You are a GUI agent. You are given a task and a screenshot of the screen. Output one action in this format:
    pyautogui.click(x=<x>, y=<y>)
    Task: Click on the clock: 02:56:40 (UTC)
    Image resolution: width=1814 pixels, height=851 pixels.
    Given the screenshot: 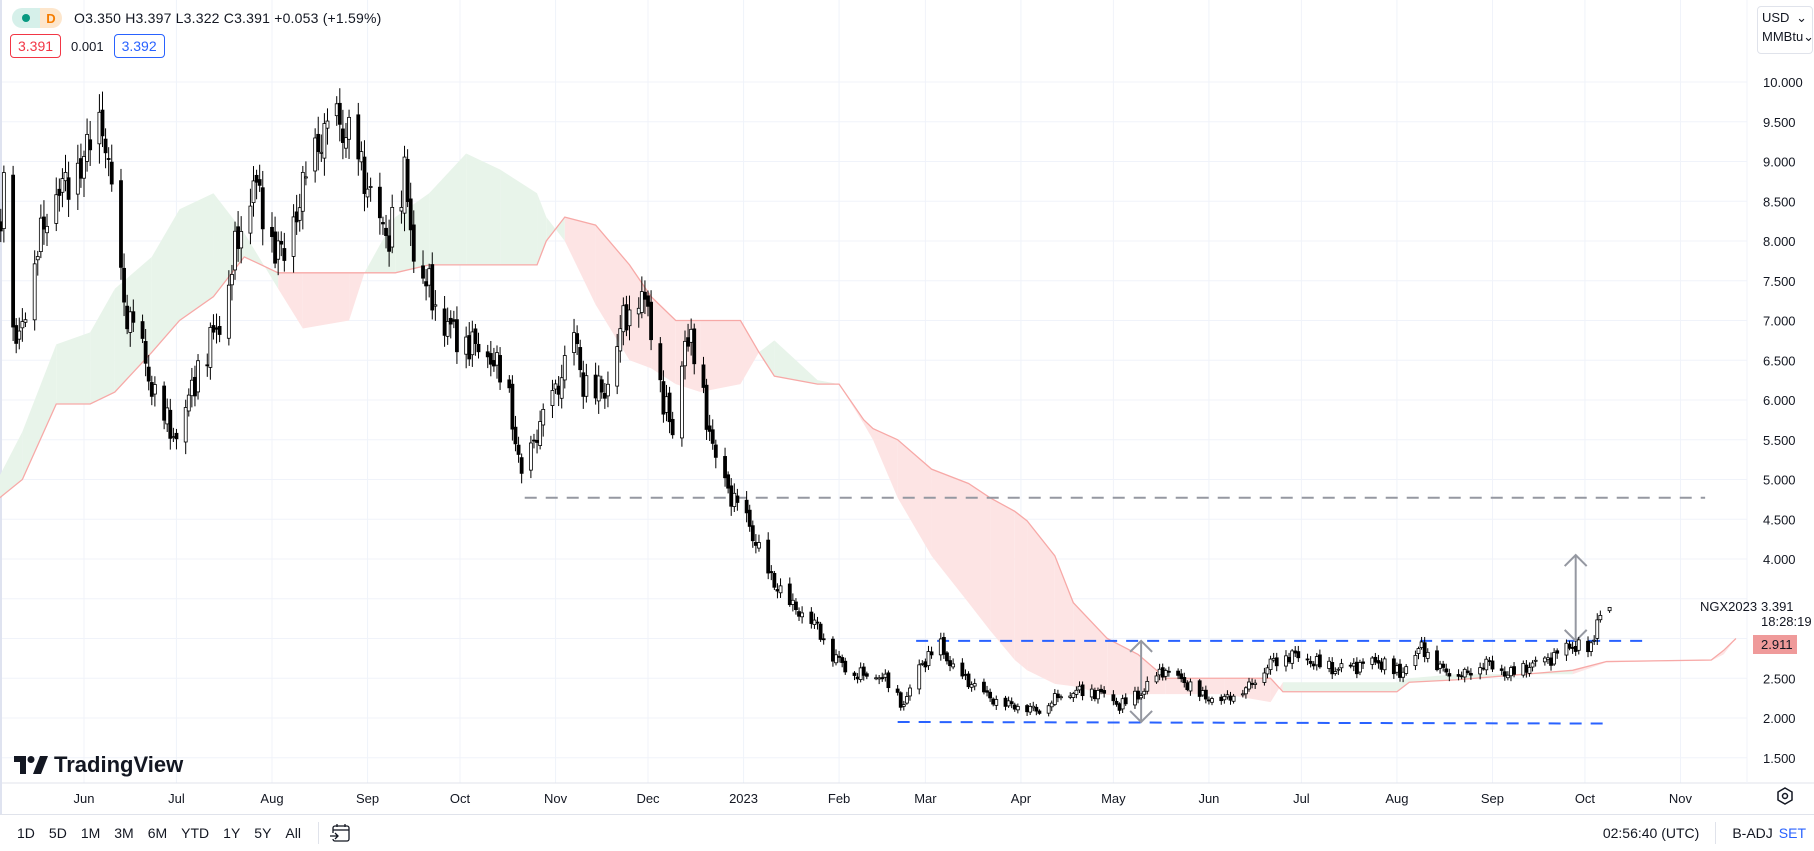 What is the action you would take?
    pyautogui.click(x=1651, y=833)
    